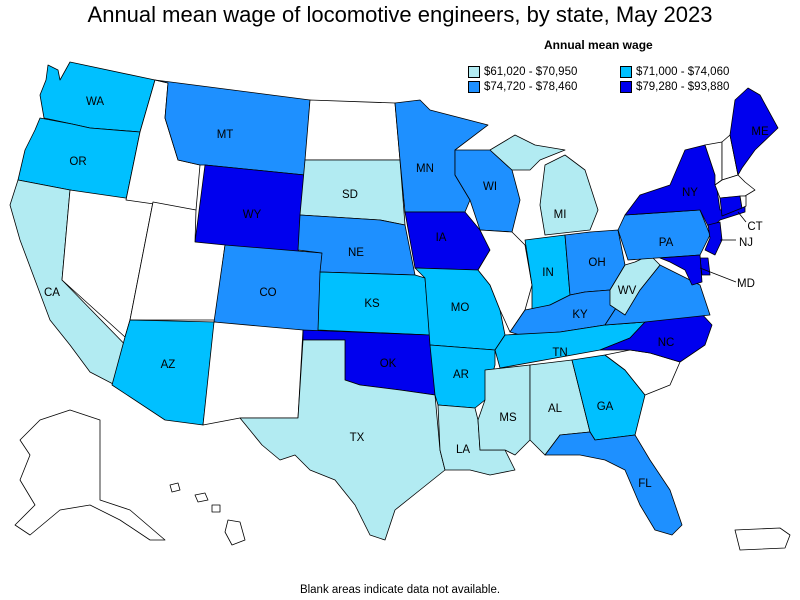 Image resolution: width=800 pixels, height=600 pixels. Describe the element at coordinates (683, 72) in the screenshot. I see `legend-label: $71,000 - $74,060` at that location.